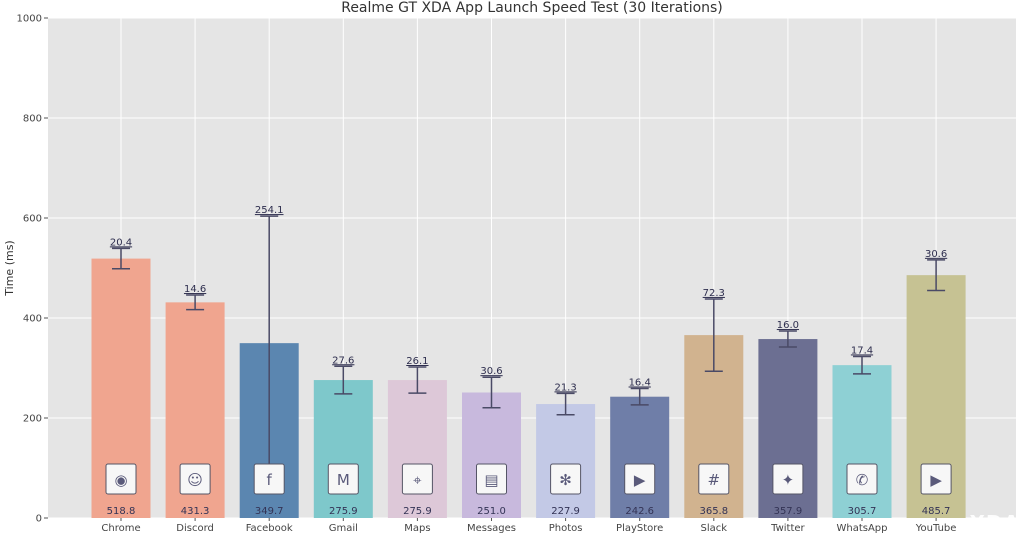  What do you see at coordinates (787, 528) in the screenshot?
I see `x-tick-label: Twitter` at bounding box center [787, 528].